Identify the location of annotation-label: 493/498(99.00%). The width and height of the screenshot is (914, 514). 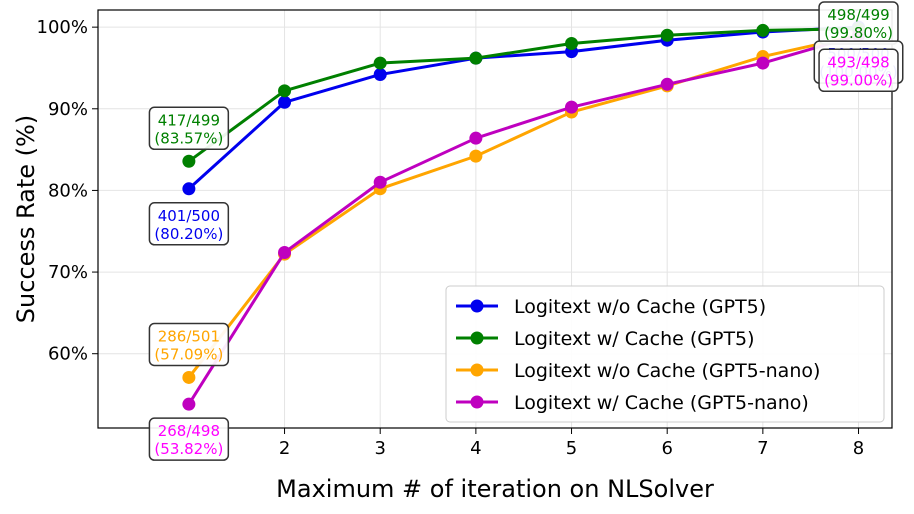
(858, 70).